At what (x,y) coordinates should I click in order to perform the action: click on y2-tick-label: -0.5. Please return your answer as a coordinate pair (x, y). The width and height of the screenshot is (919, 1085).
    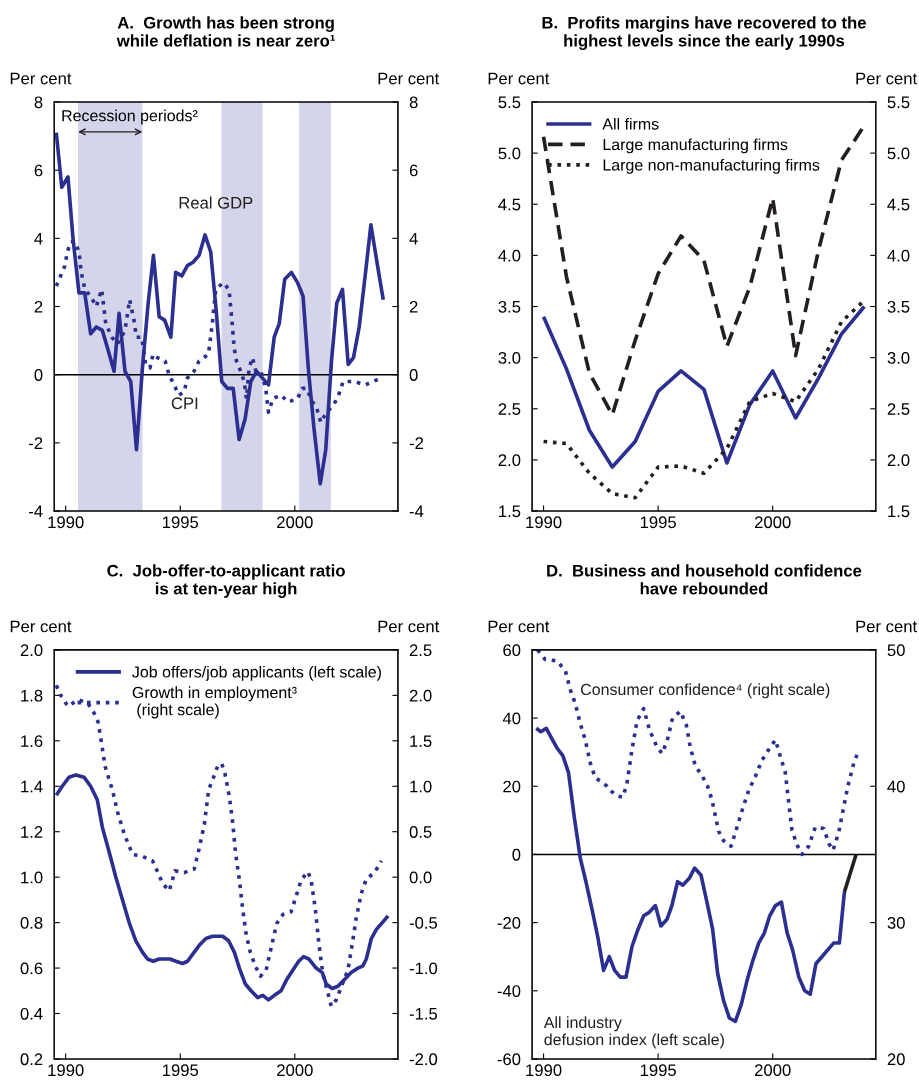
    Looking at the image, I should click on (423, 923).